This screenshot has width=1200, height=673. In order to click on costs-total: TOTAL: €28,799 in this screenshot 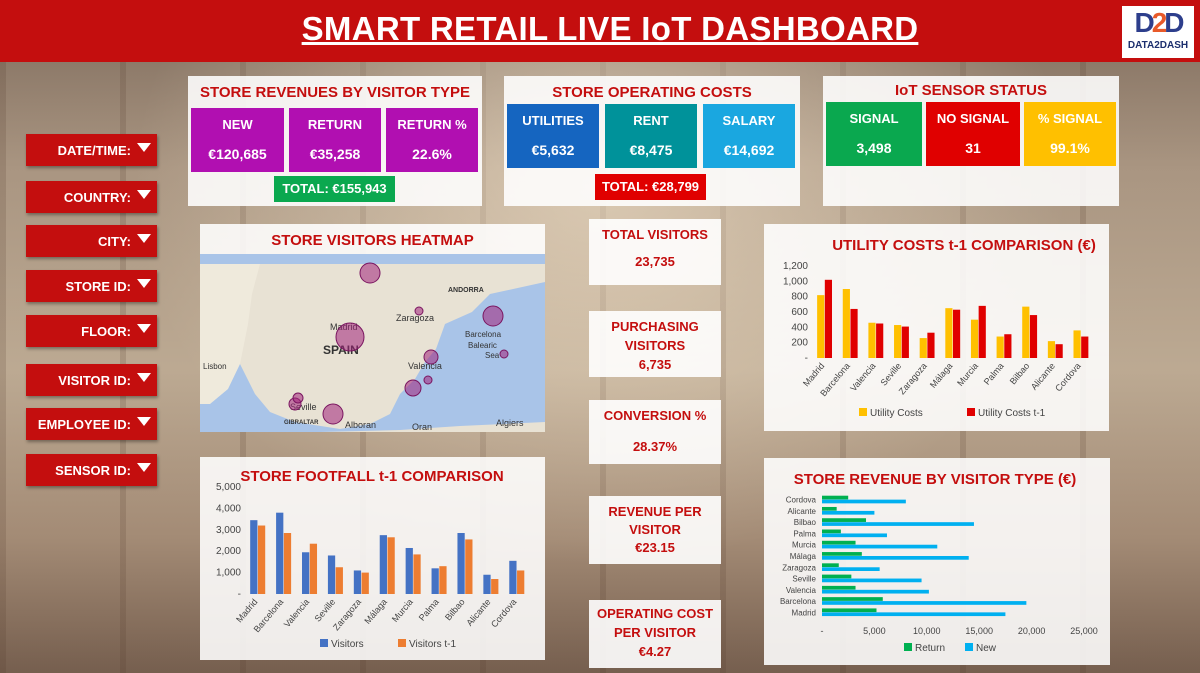, I will do `click(650, 187)`.